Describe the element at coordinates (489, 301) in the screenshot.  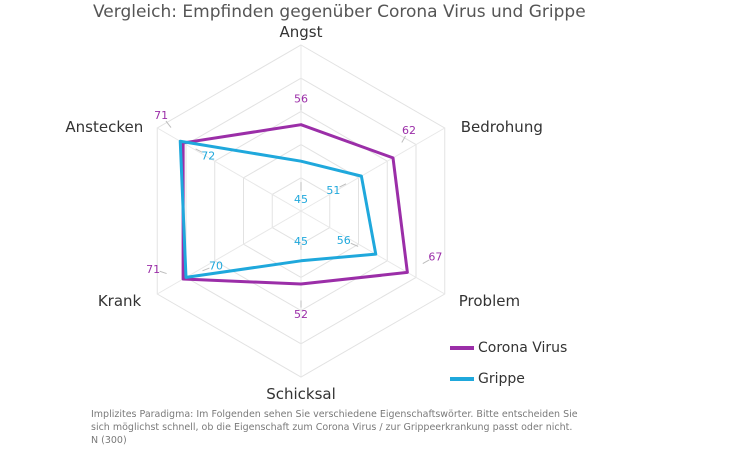
I see `axis-label-problem: Problem` at that location.